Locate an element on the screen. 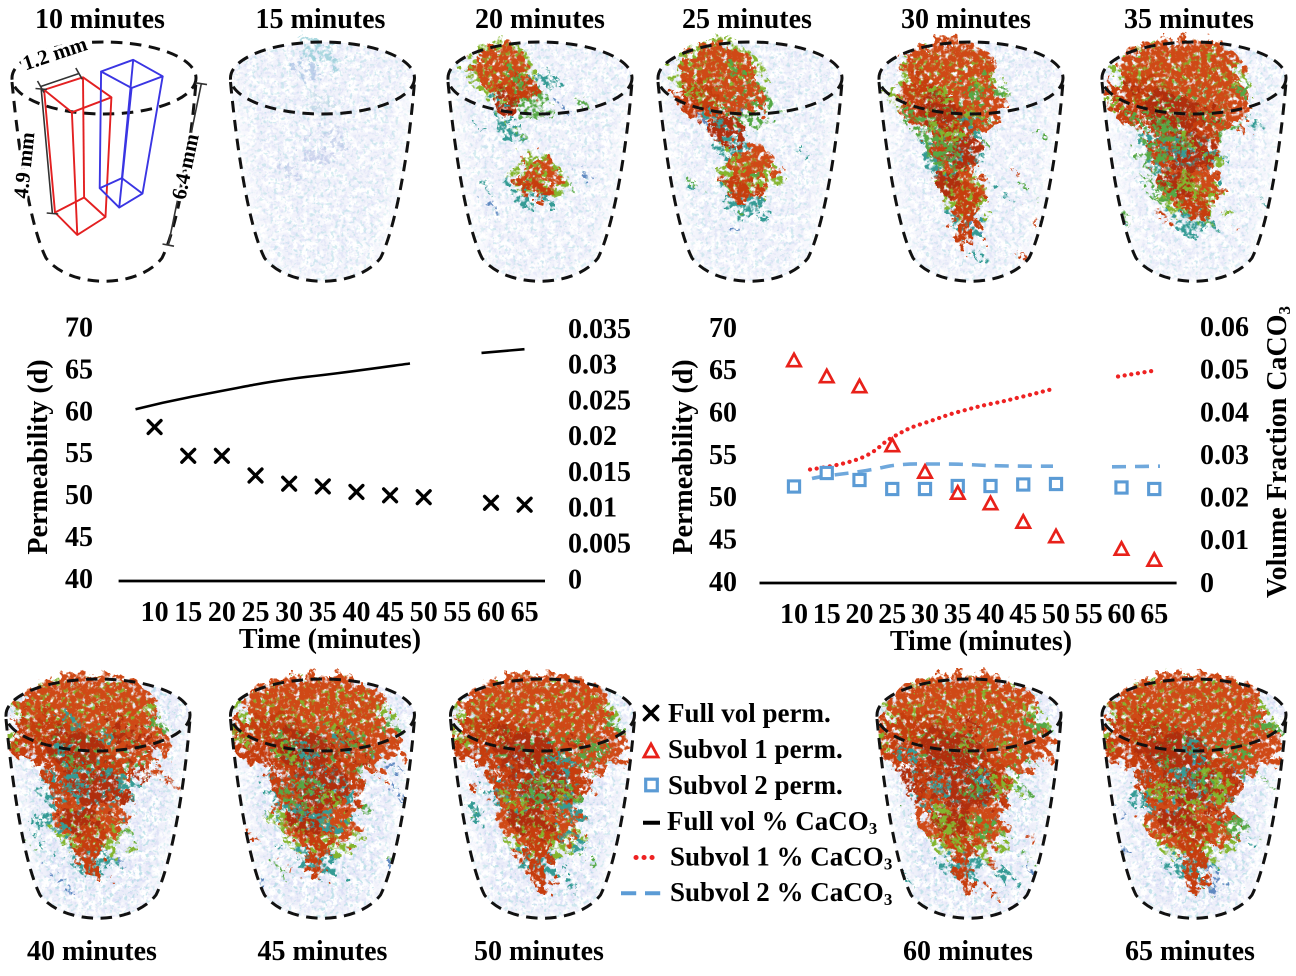  svg-text: 50 minutes is located at coordinates (539, 951).